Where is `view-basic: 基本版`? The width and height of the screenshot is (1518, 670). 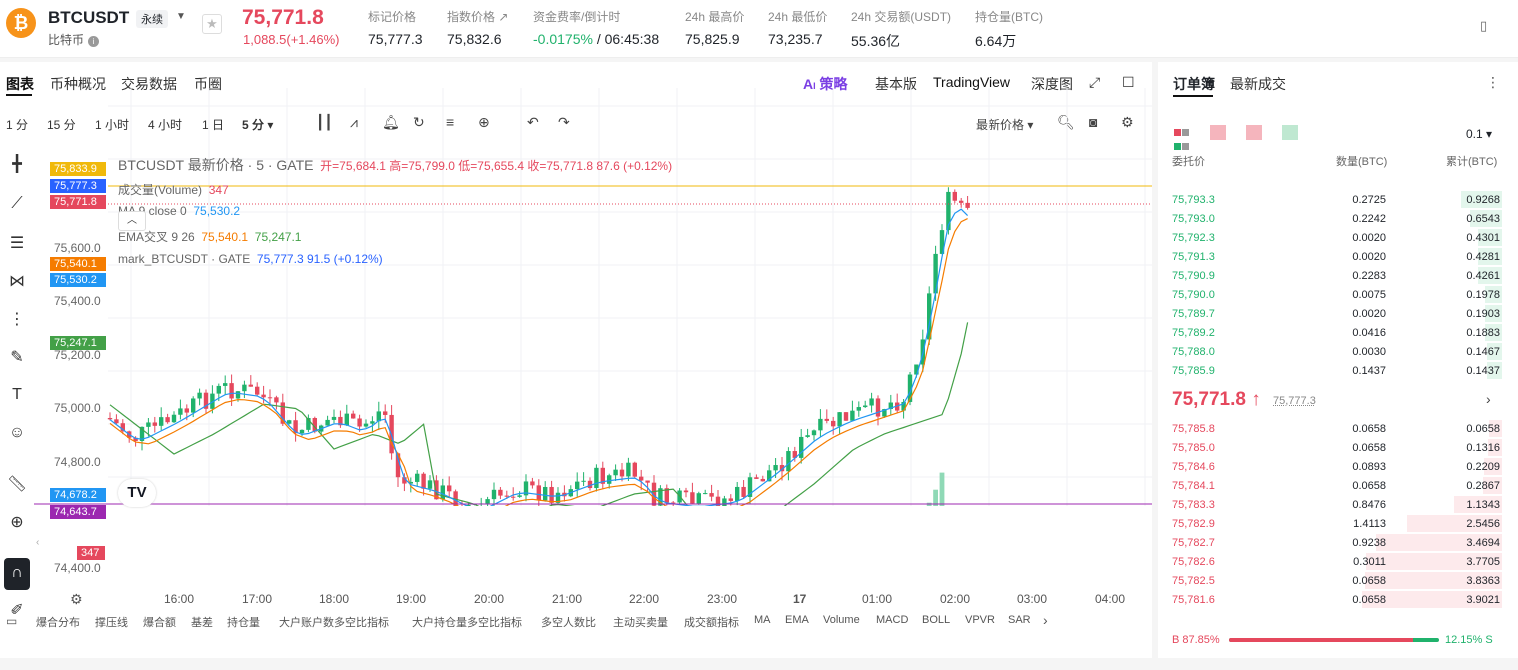 view-basic: 基本版 is located at coordinates (896, 84).